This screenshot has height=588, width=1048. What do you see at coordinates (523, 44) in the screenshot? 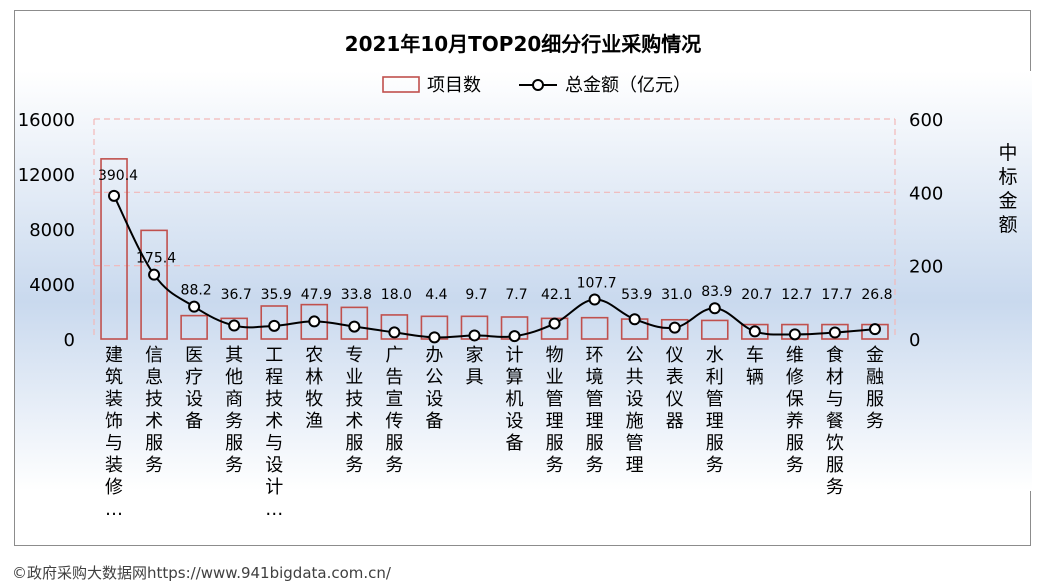
I see `chart-title: 2021年10月TOP20细分行业采购情况` at bounding box center [523, 44].